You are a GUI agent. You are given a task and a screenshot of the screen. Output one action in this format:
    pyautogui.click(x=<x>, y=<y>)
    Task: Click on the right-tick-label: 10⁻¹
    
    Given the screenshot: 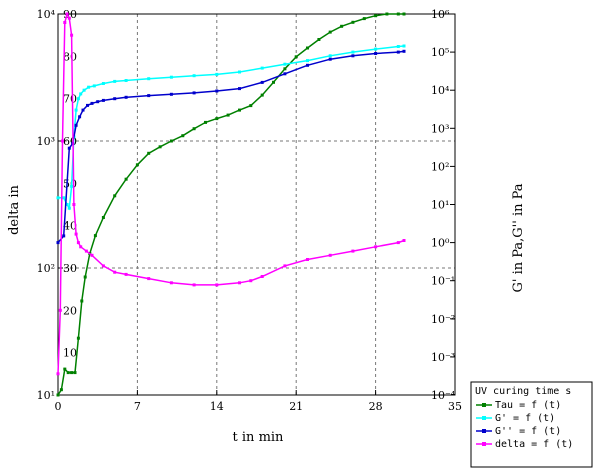 What is the action you would take?
    pyautogui.click(x=443, y=281)
    